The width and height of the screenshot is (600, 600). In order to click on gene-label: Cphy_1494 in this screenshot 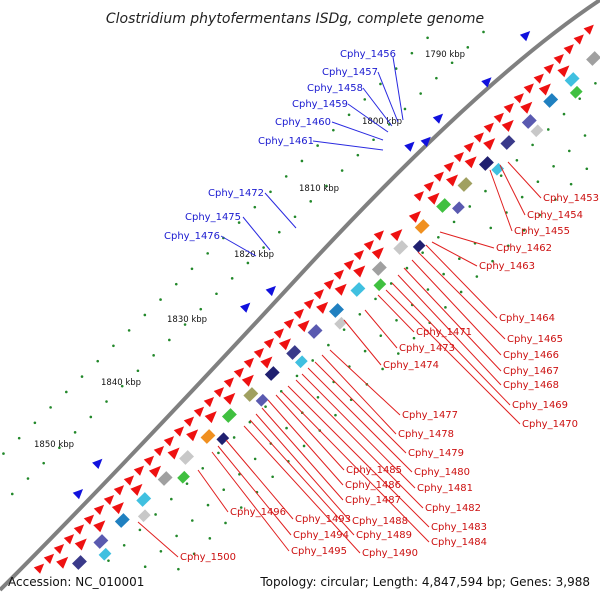, I will do `click(321, 535)`.